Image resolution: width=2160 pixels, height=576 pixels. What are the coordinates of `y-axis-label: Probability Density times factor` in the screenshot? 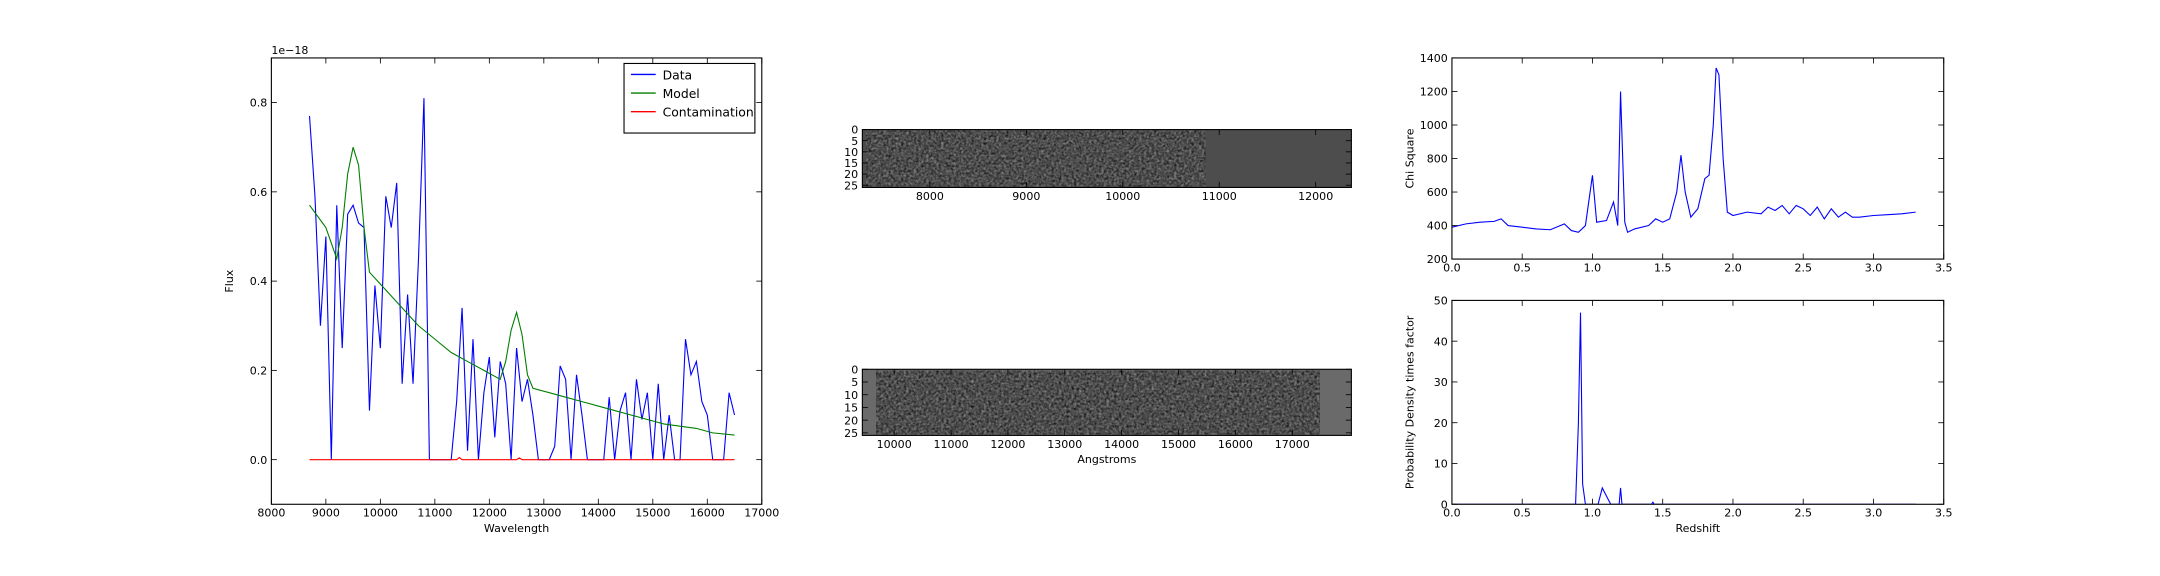 It's located at (1409, 402).